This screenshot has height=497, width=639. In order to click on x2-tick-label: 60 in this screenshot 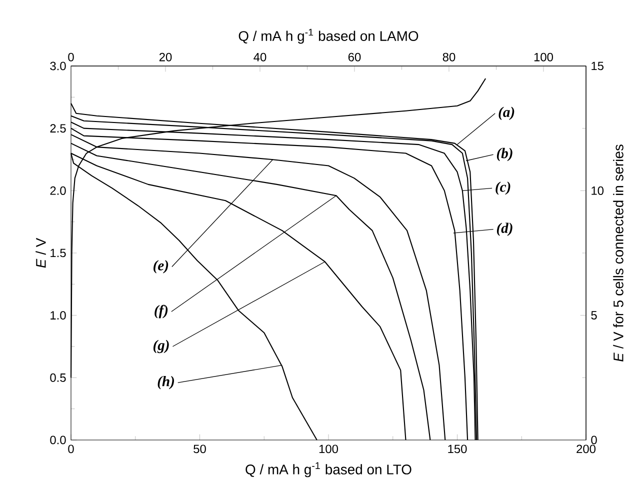, I will do `click(354, 57)`.